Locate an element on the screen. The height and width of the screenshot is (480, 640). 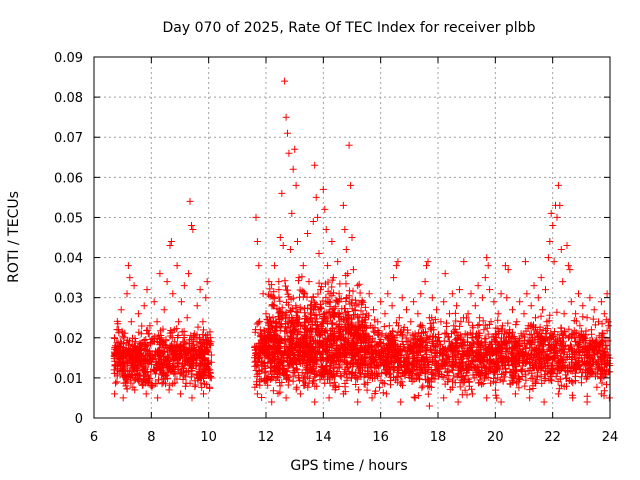
y-tick-label: 0.09 is located at coordinates (68, 58).